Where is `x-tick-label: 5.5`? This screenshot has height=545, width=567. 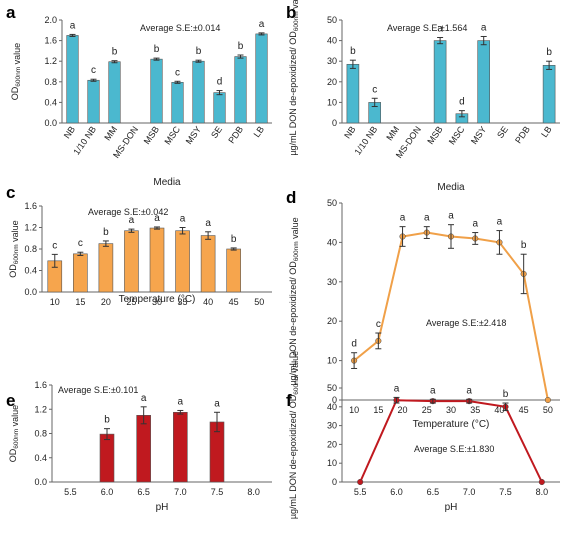
x-tick-label: 5.5 is located at coordinates (360, 492).